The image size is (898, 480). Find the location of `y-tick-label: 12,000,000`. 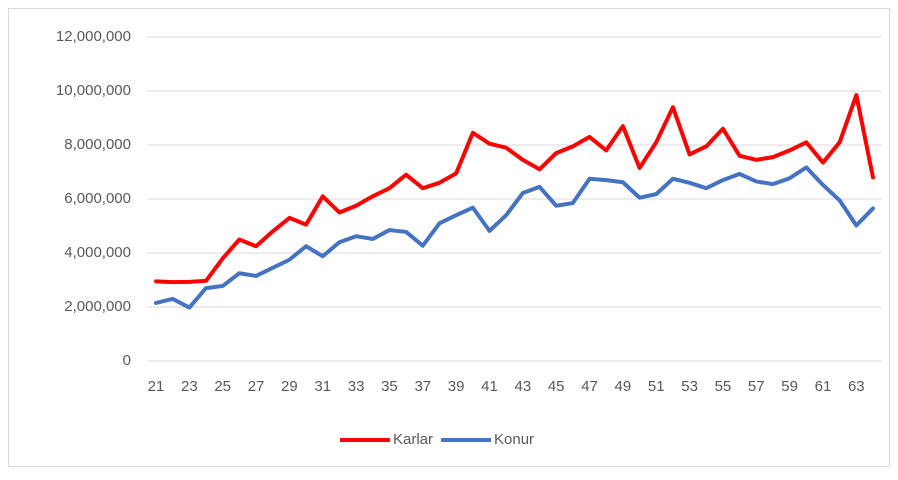

y-tick-label: 12,000,000 is located at coordinates (93, 36).